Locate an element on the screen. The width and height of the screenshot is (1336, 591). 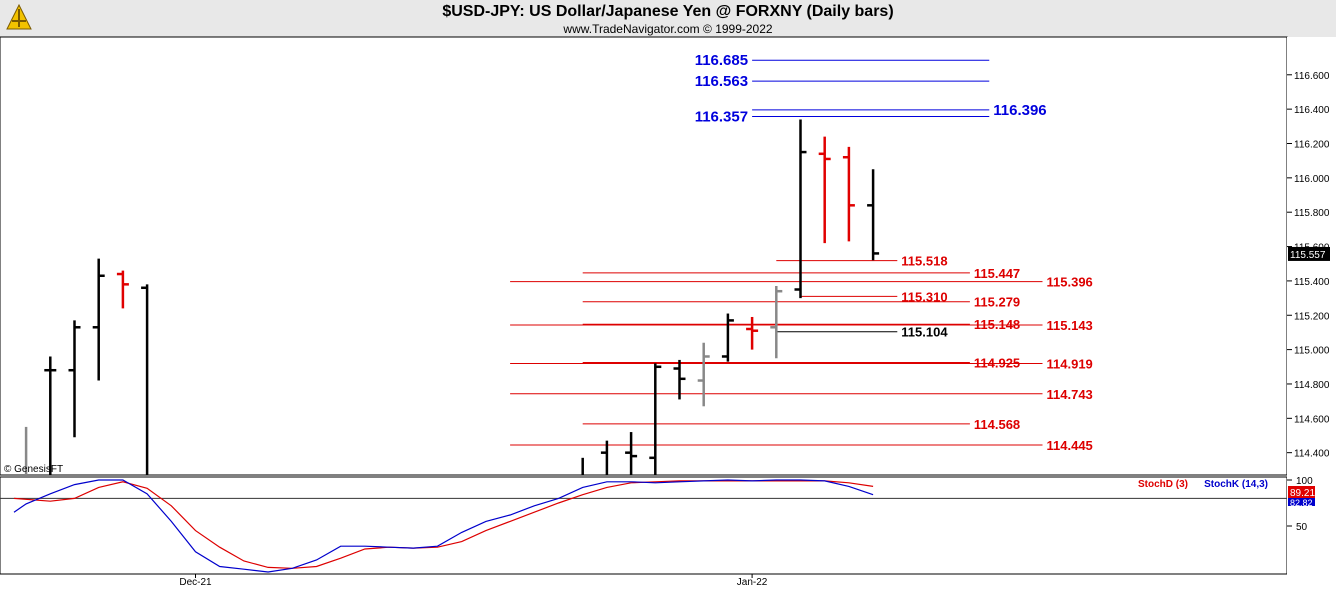
stoch-tick-label: 100 is located at coordinates (1304, 481).